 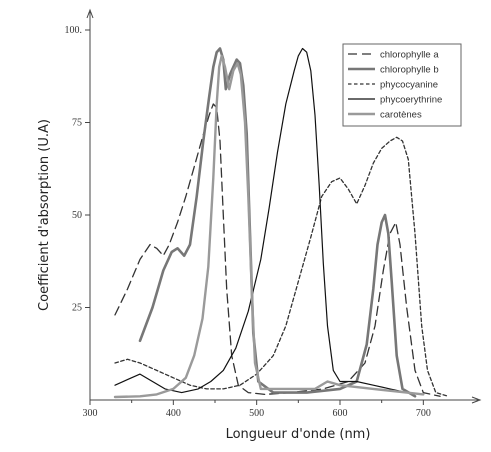 I want to click on legend-label: chlorophylle b, so click(x=409, y=70).